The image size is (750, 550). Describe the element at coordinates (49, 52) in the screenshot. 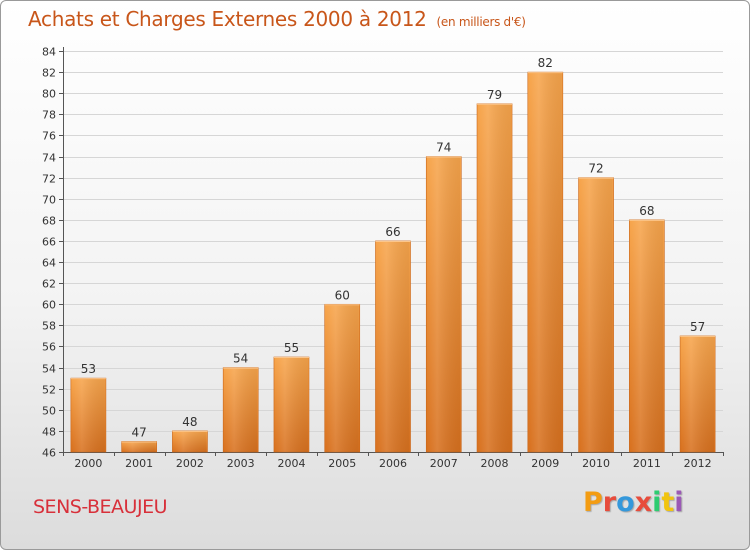

I see `y-tick-label: 84` at that location.